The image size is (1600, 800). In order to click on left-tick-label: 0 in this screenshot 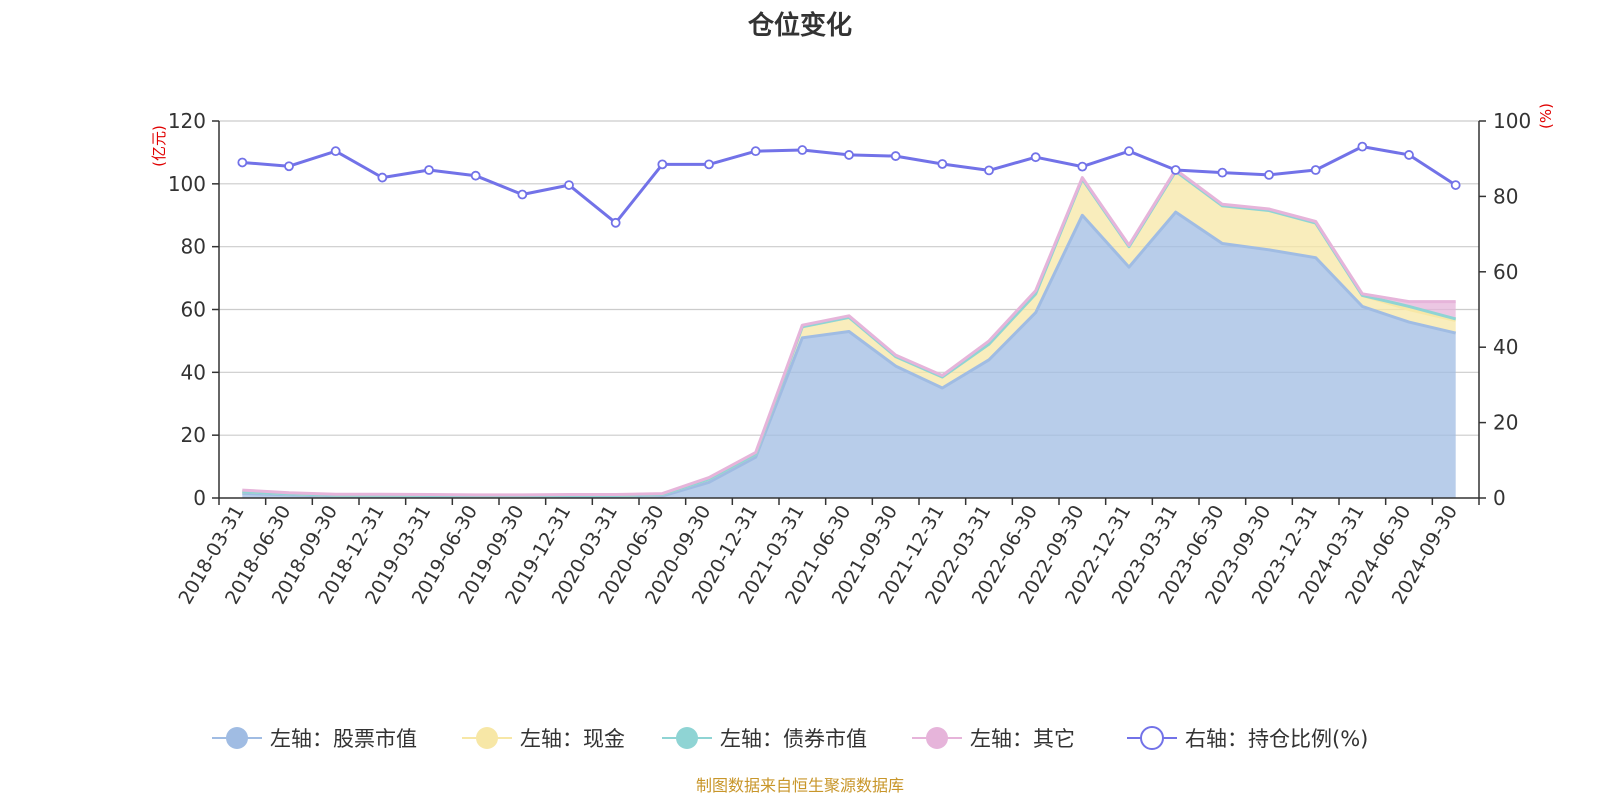, I will do `click(199, 498)`.